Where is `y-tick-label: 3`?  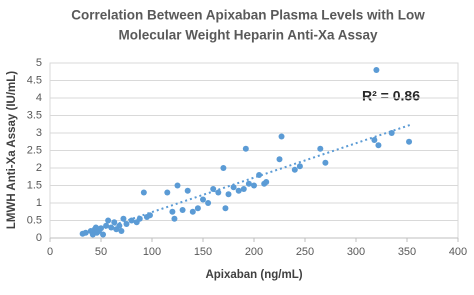 y-tick-label: 3 is located at coordinates (39, 133).